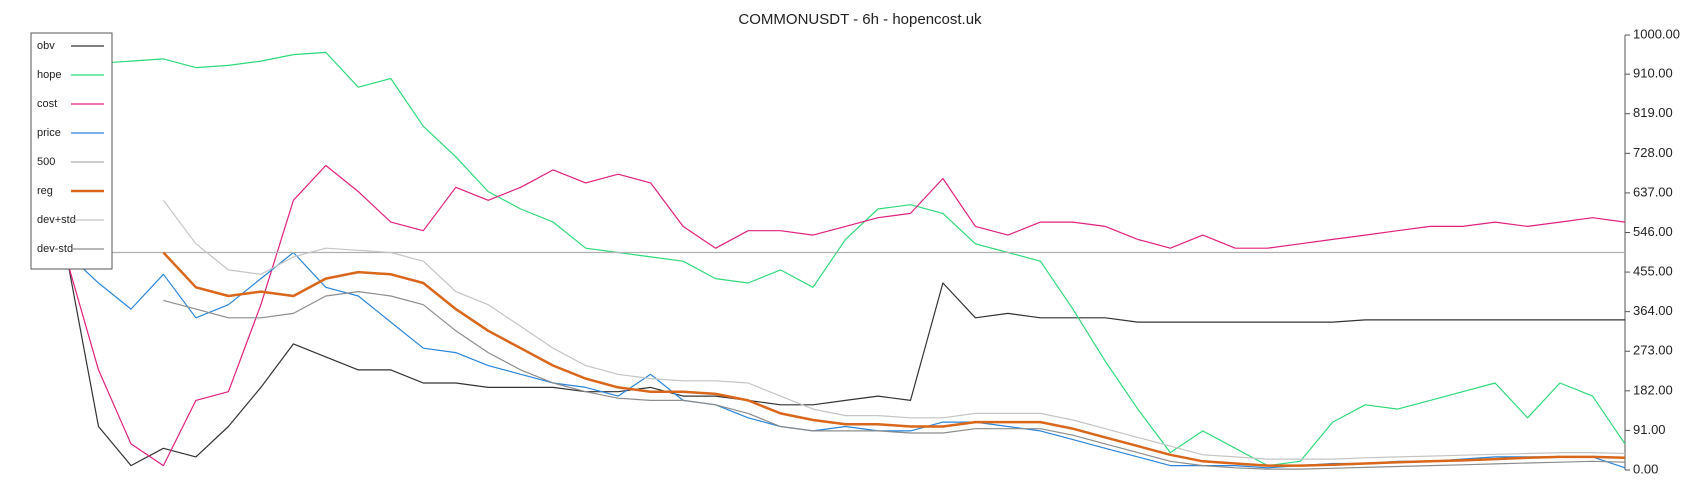 The image size is (1700, 500). I want to click on legend-label: cost, so click(47, 104).